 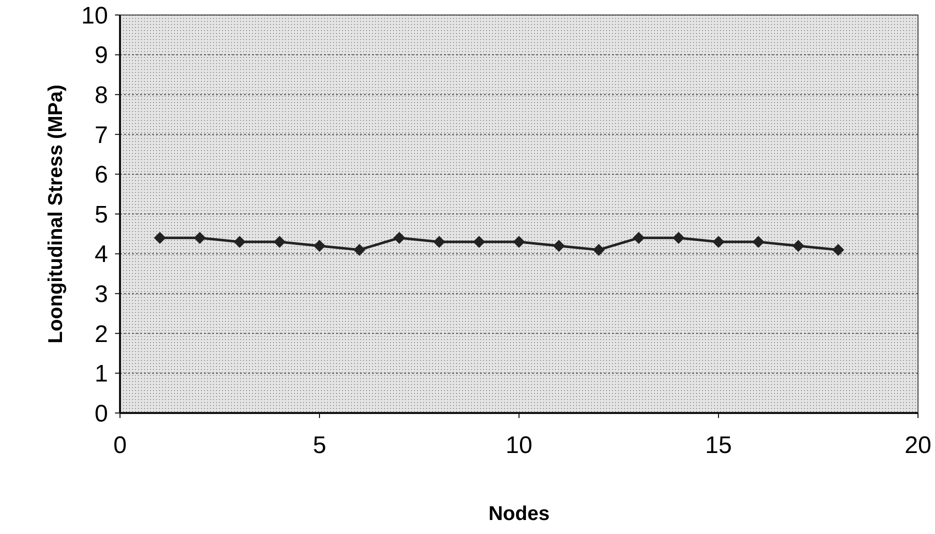 I want to click on y-tick-label: 10, so click(x=94, y=16).